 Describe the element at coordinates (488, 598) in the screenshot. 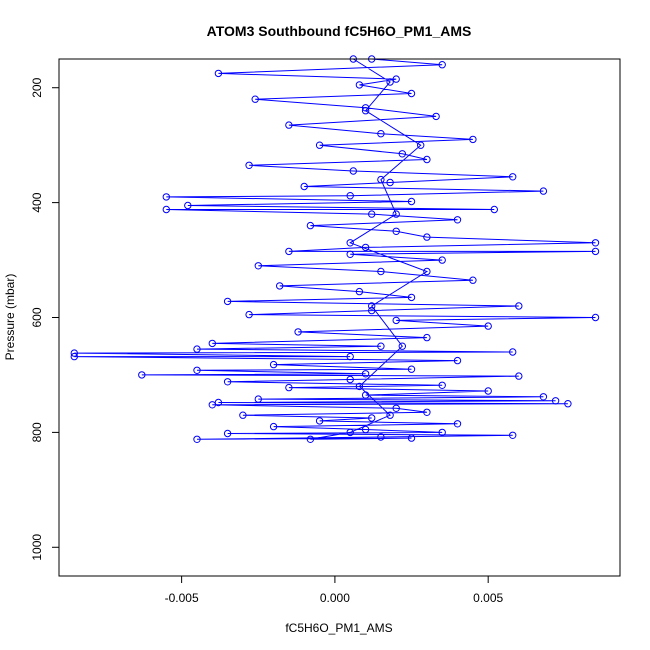

I see `x-tick-label: 0.005` at that location.